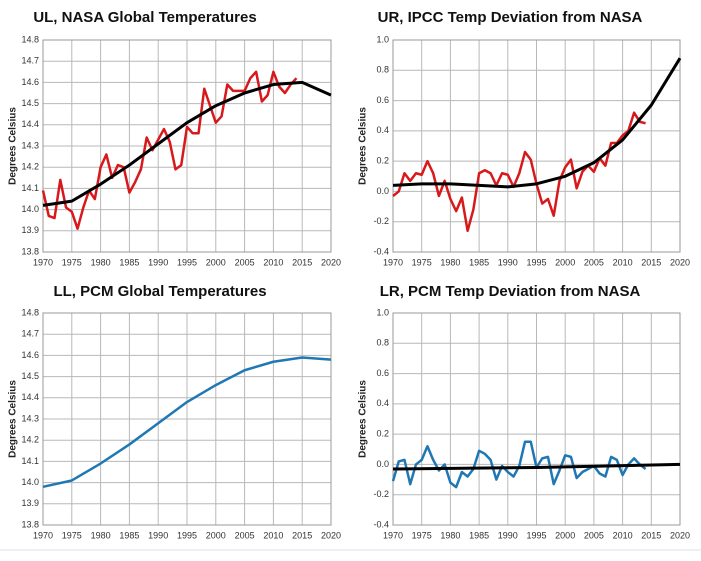 This screenshot has height=561, width=701. I want to click on y-tick-label: 1.0, so click(382, 39).